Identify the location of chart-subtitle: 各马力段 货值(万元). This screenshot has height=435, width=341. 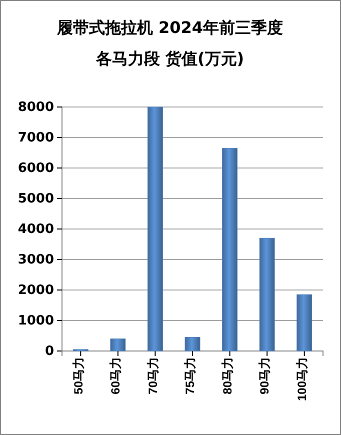
(169, 58).